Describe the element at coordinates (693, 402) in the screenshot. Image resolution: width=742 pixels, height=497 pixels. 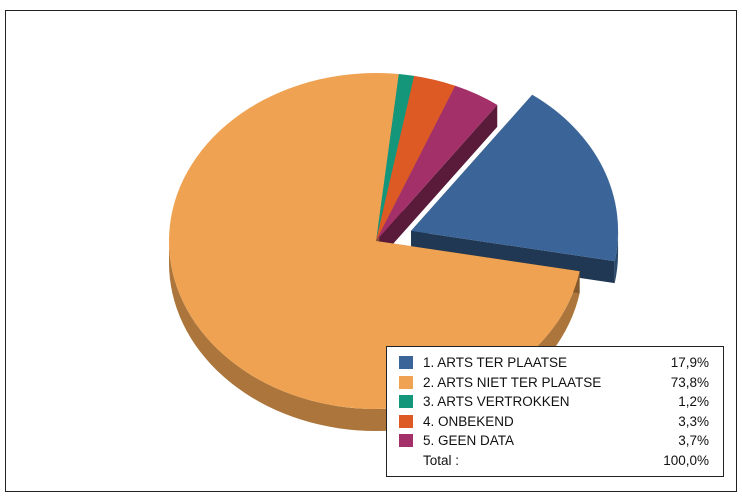
I see `legend-value-3: 1,2%` at that location.